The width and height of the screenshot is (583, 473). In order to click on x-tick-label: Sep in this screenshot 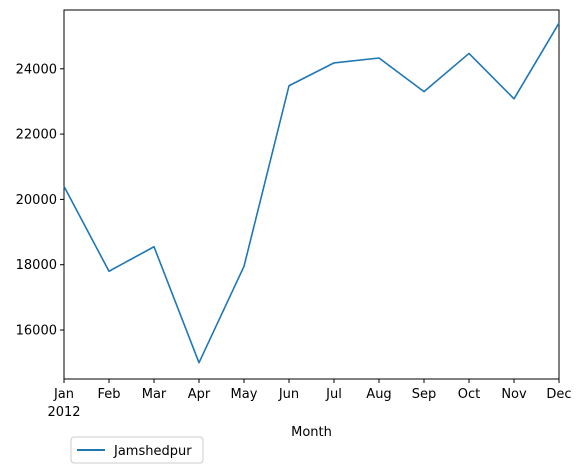, I will do `click(424, 394)`.